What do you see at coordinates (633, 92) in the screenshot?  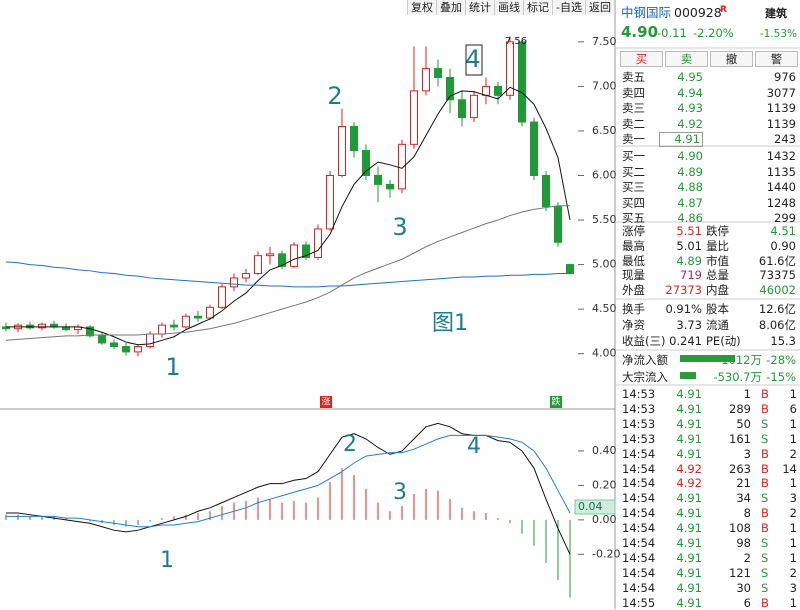 I see `book-label: 卖四` at bounding box center [633, 92].